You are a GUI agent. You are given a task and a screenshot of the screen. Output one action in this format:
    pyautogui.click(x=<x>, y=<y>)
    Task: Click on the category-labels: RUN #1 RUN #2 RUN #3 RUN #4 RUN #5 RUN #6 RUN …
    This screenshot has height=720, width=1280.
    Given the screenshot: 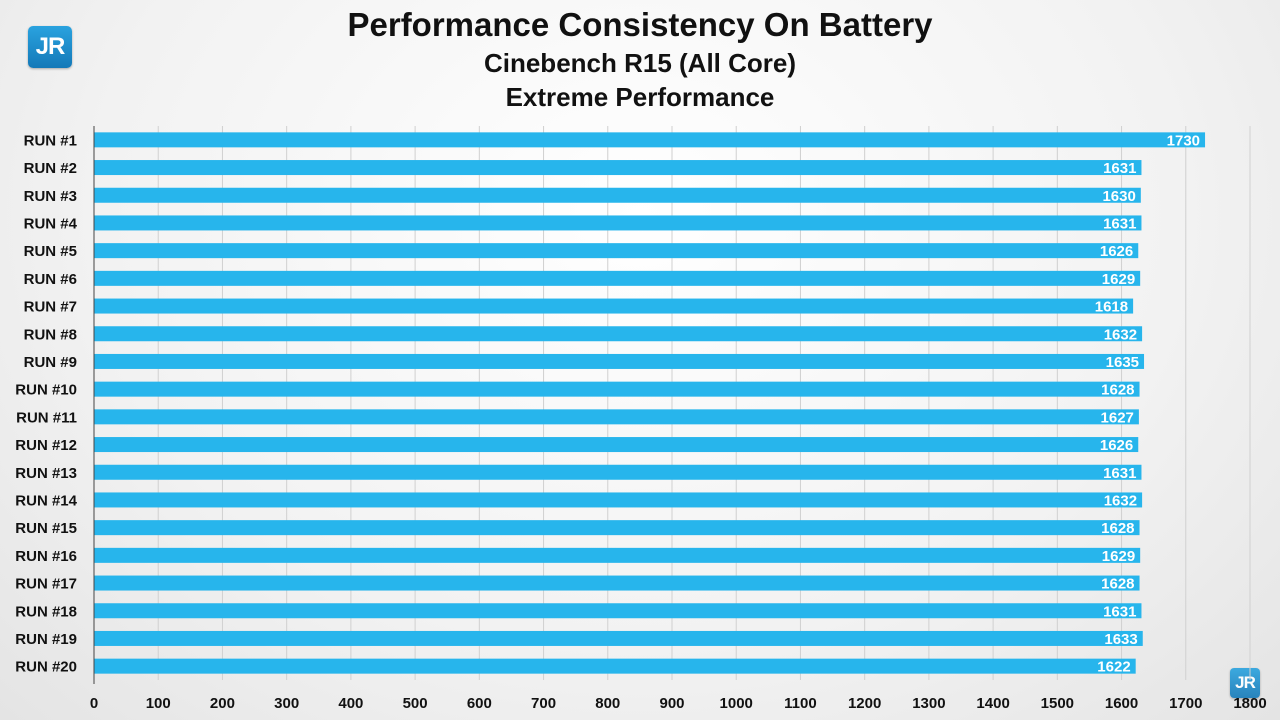 What is the action you would take?
    pyautogui.click(x=46, y=403)
    